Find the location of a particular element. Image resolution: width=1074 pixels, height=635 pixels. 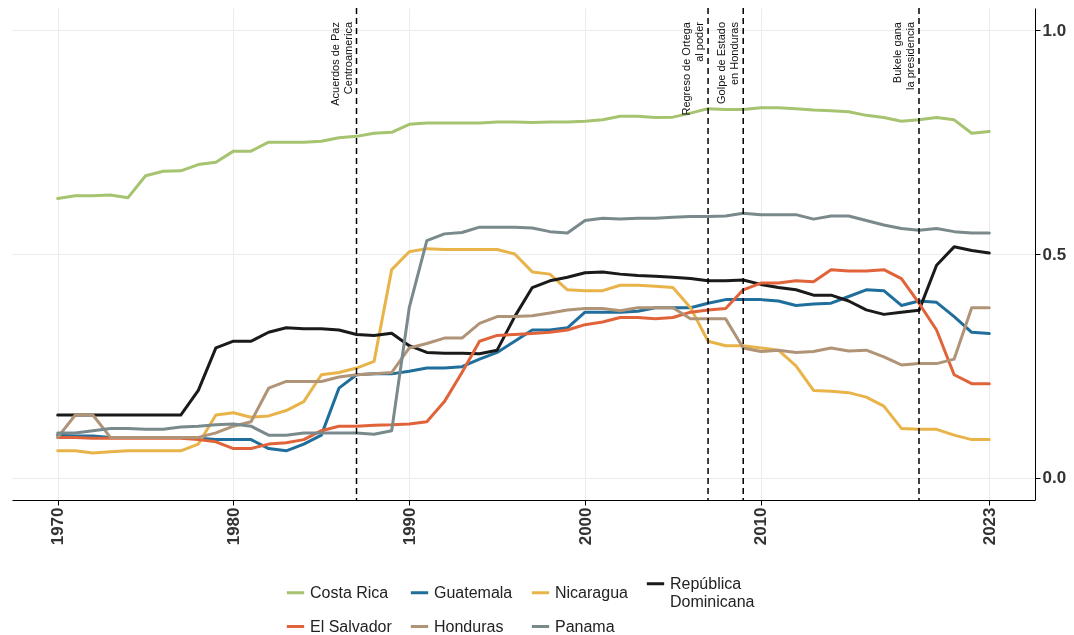

x-tick-label: 1990 is located at coordinates (409, 526).